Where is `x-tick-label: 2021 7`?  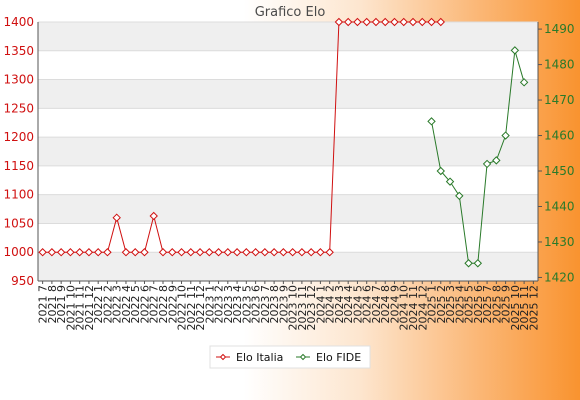 x-tick-label: 2021 7 is located at coordinates (43, 304).